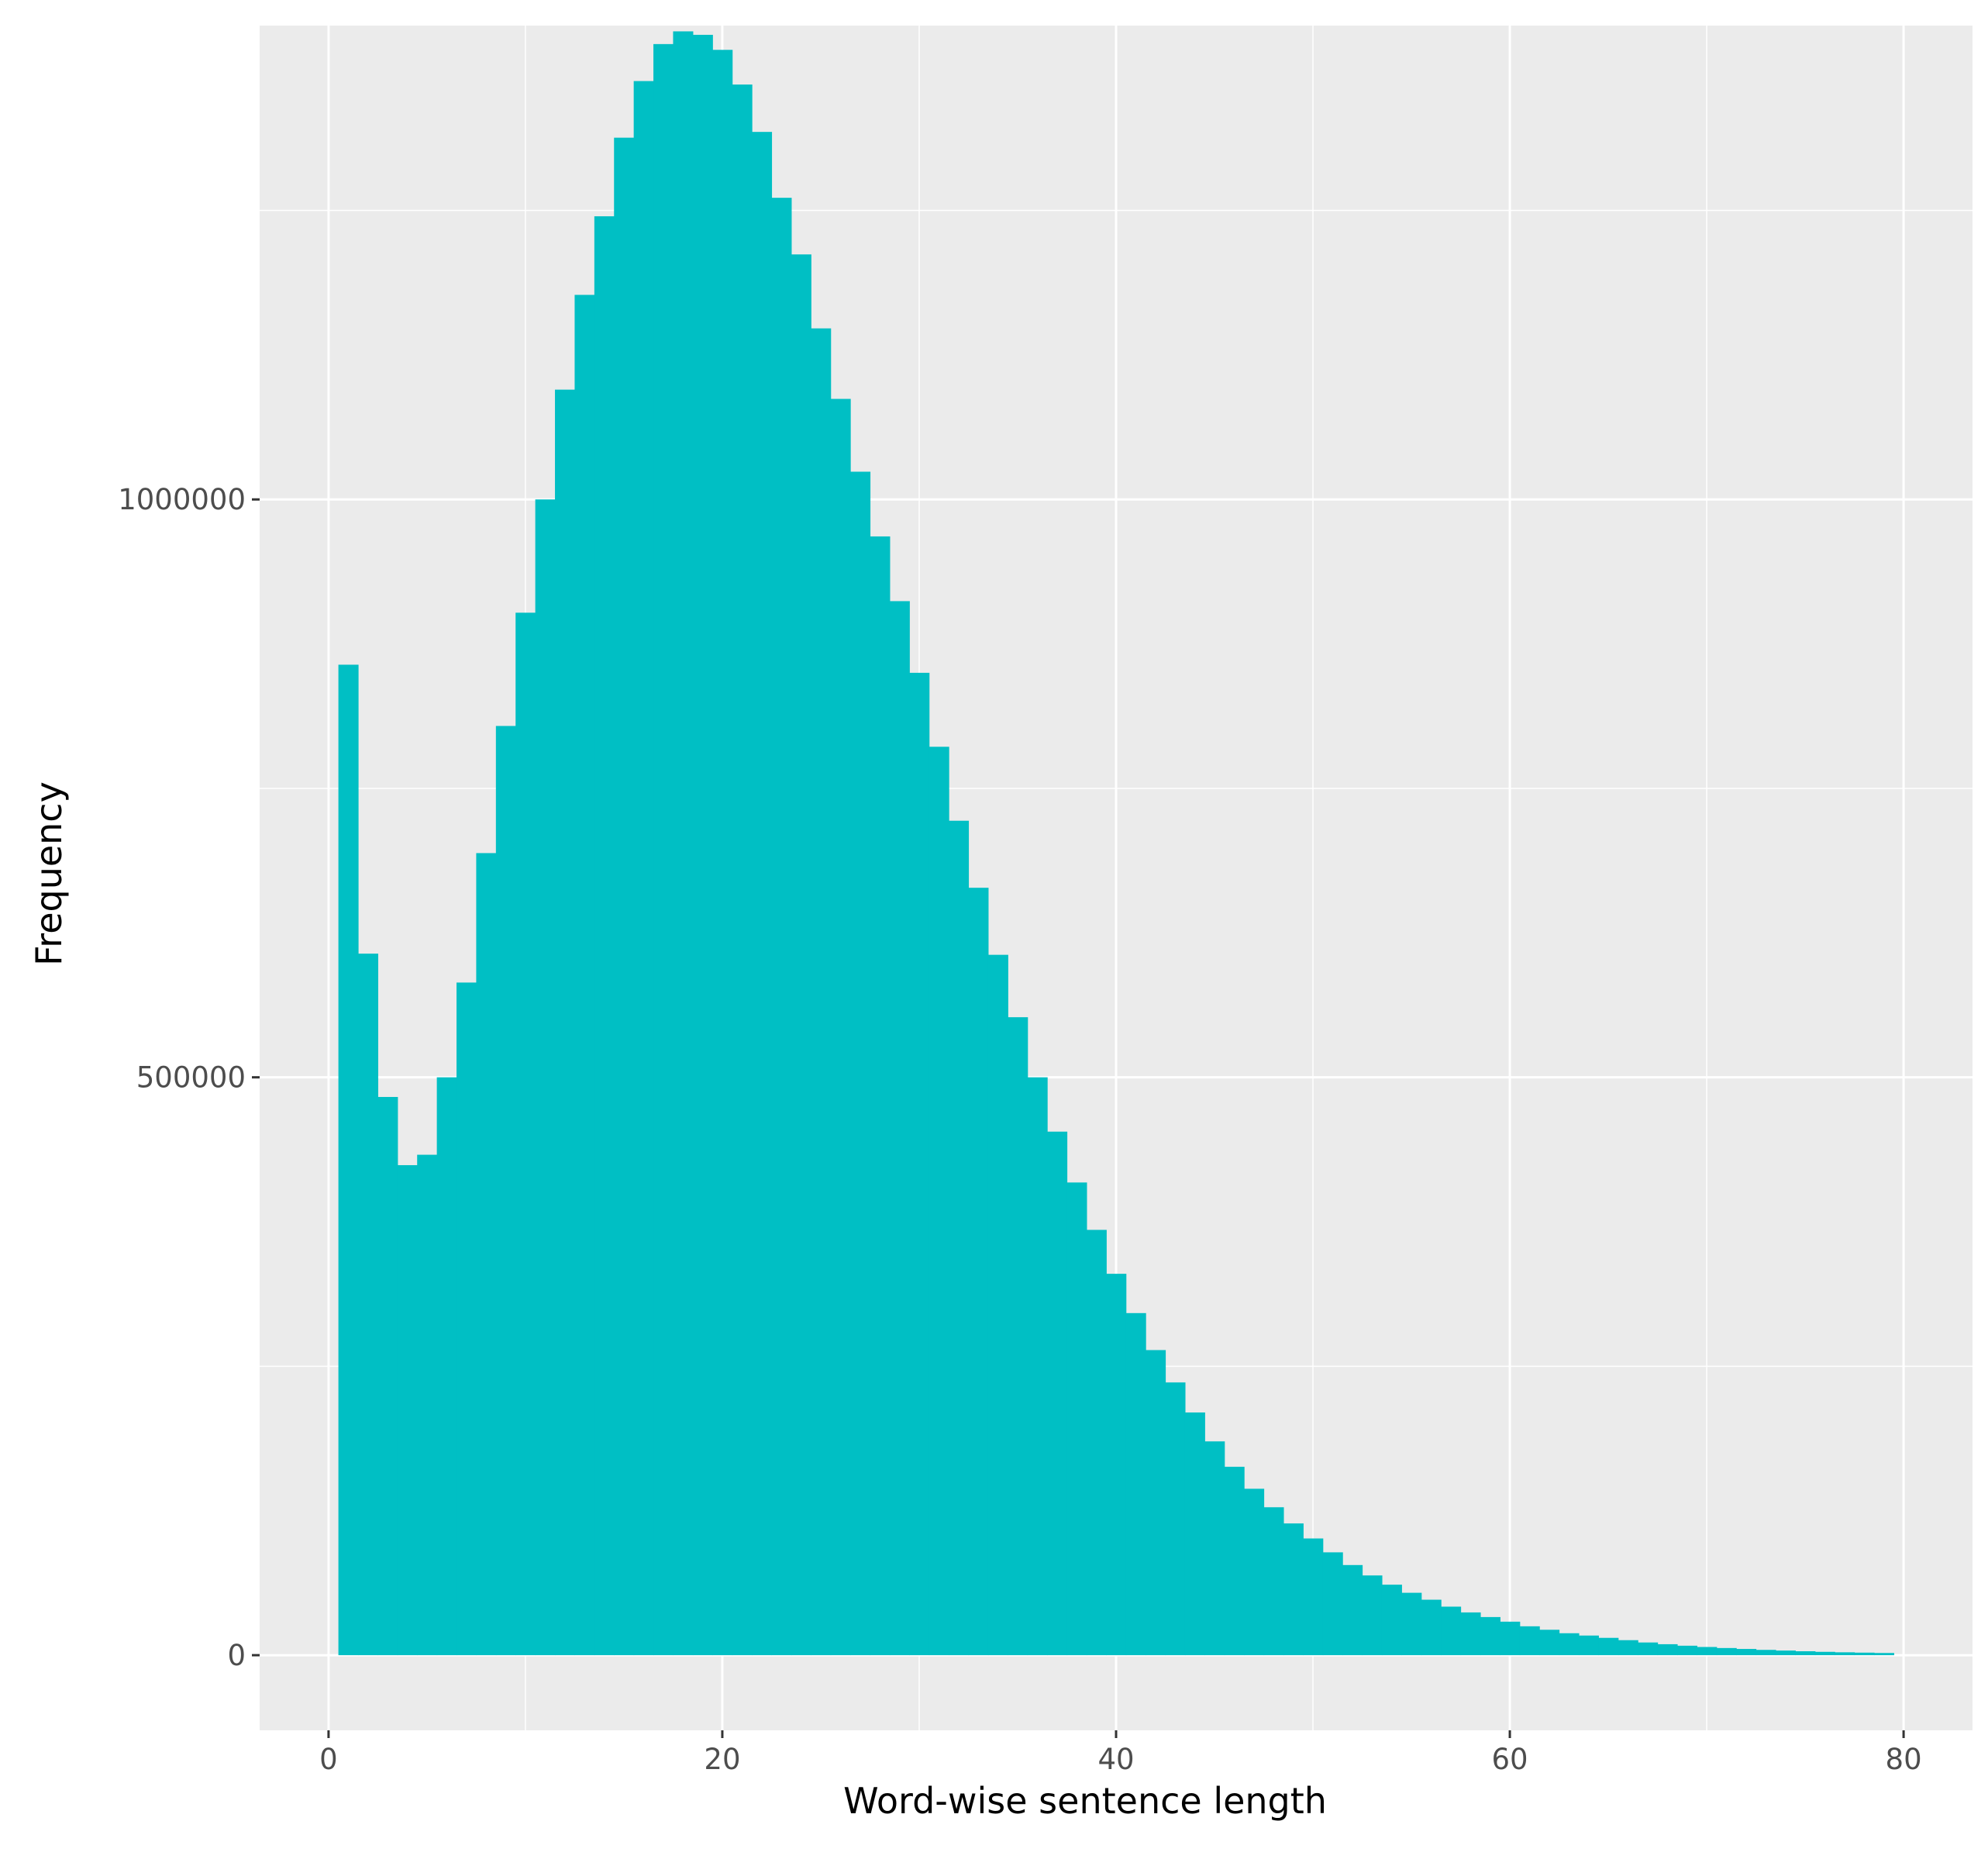  What do you see at coordinates (1904, 1759) in the screenshot?
I see `x-tick-label-4: 80` at bounding box center [1904, 1759].